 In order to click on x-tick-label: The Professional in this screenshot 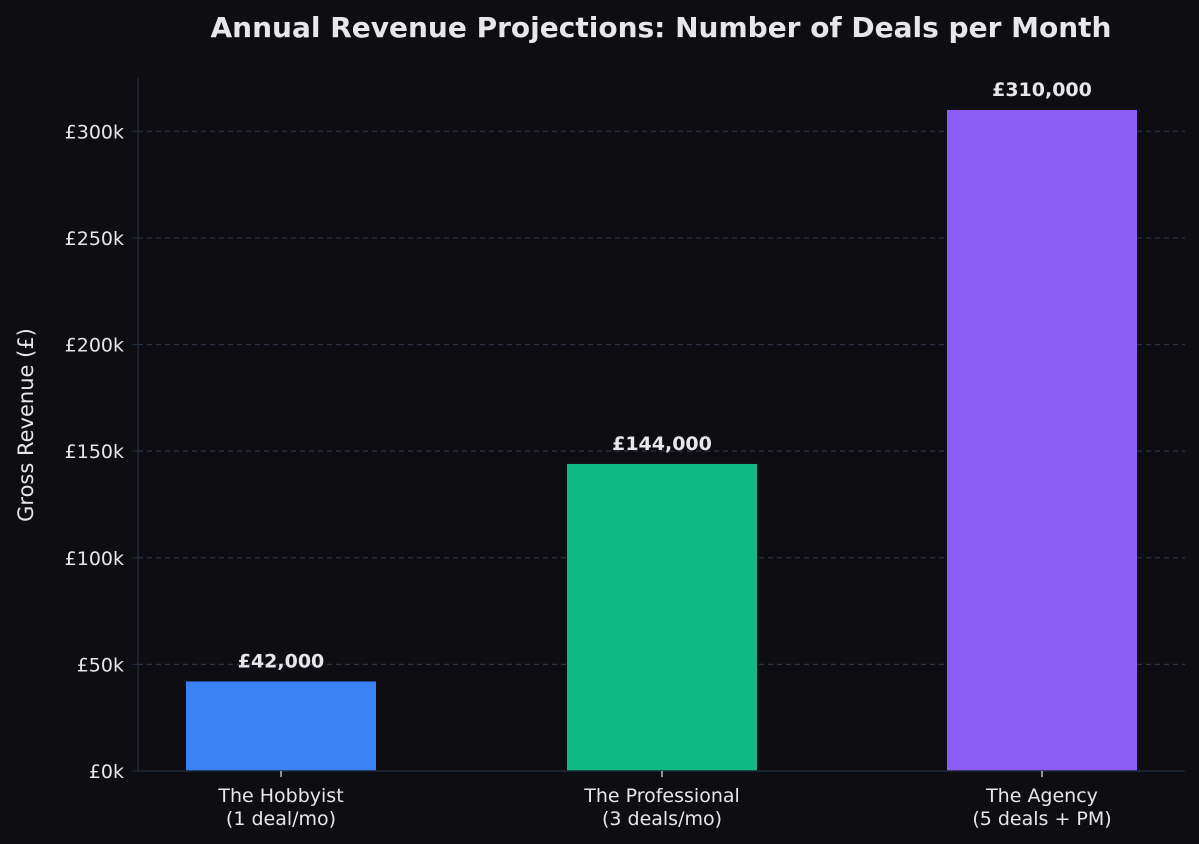, I will do `click(661, 796)`.